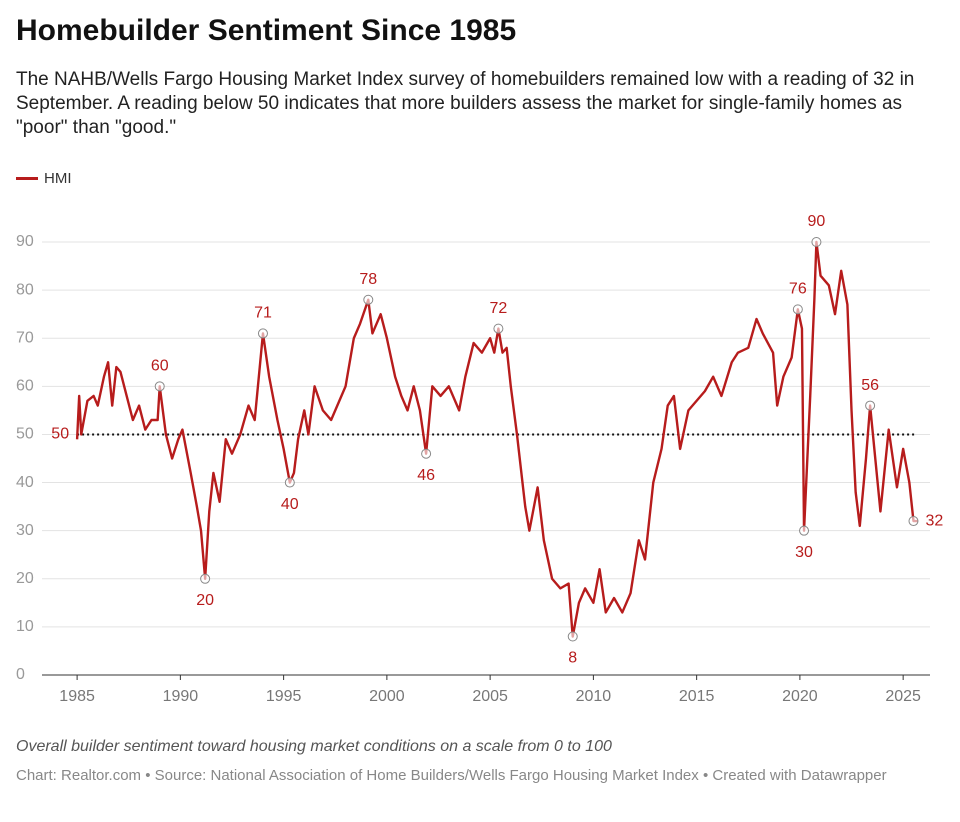  What do you see at coordinates (20, 674) in the screenshot?
I see `y-tick-label: 0` at bounding box center [20, 674].